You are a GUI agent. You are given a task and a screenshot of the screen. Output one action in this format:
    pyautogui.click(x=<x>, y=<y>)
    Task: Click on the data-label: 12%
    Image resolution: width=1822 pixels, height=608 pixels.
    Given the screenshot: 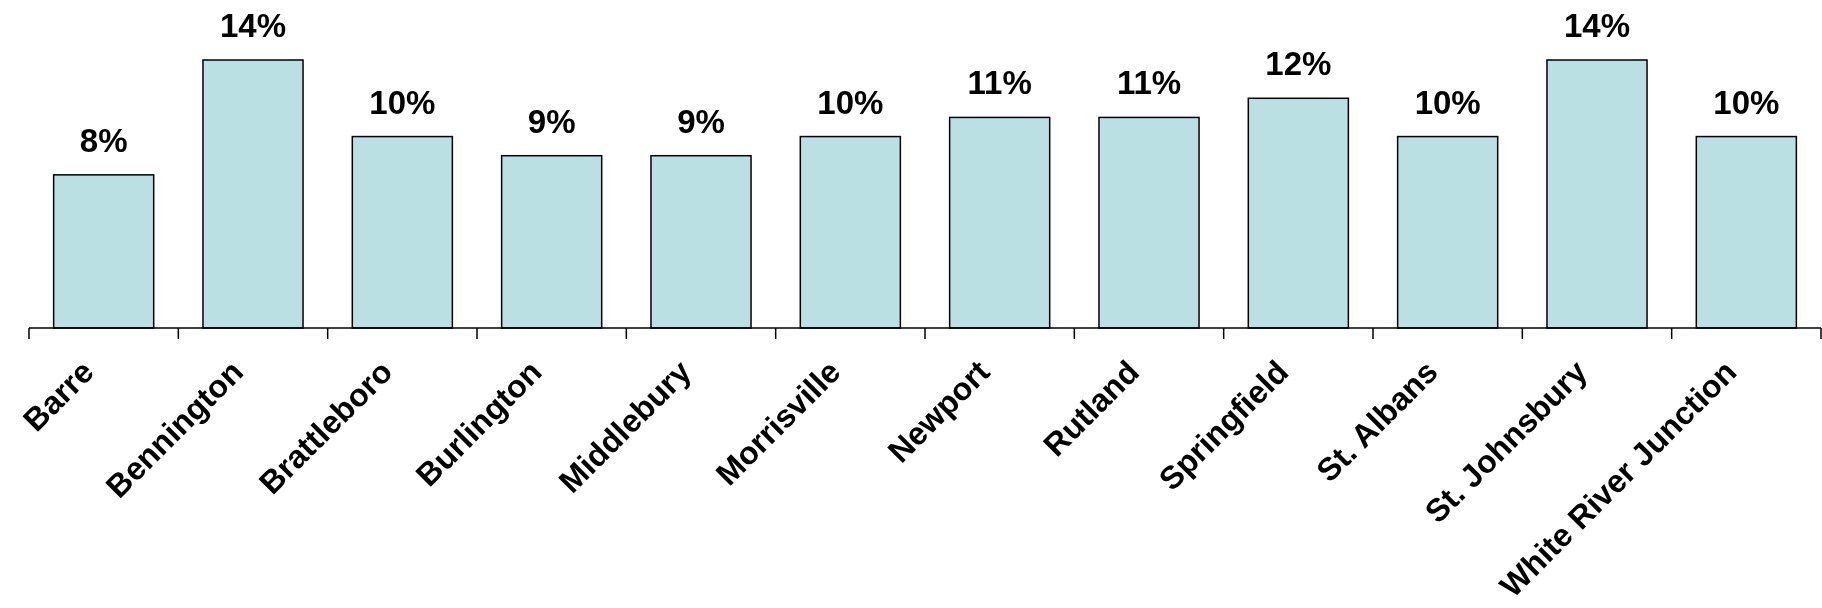 What is the action you would take?
    pyautogui.click(x=1298, y=64)
    